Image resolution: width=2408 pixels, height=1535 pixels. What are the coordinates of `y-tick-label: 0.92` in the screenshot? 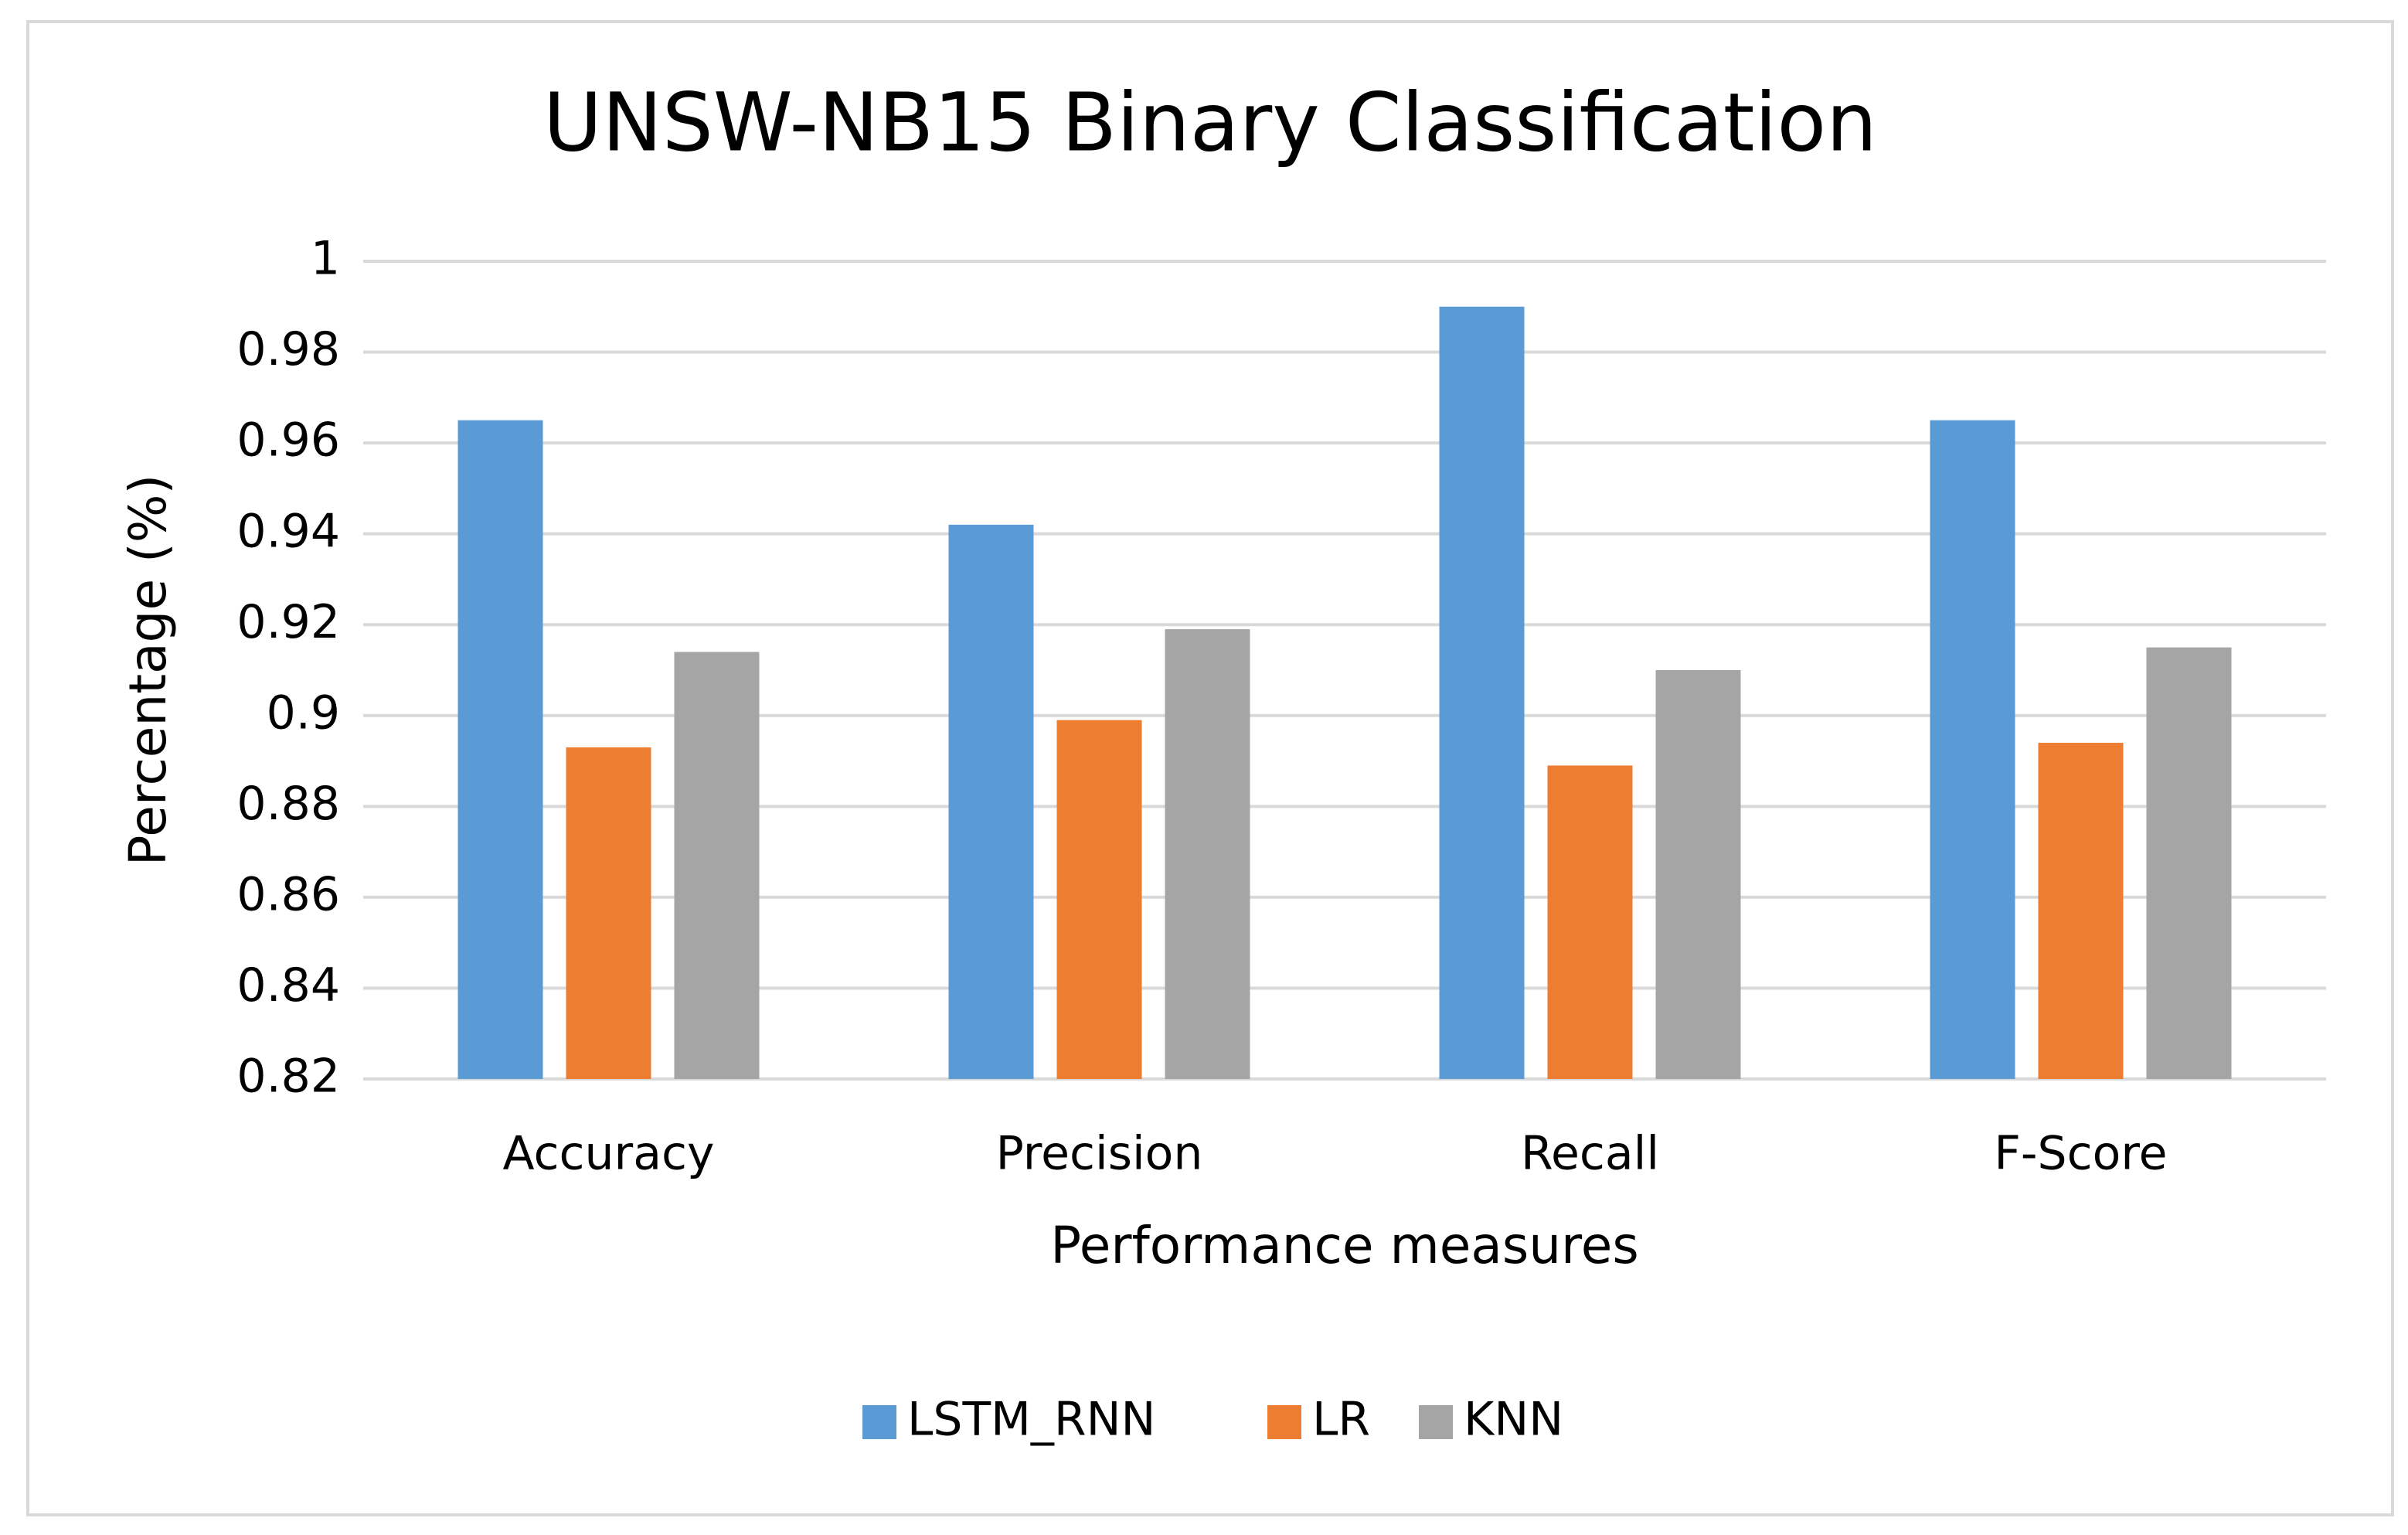 It's located at (288, 622).